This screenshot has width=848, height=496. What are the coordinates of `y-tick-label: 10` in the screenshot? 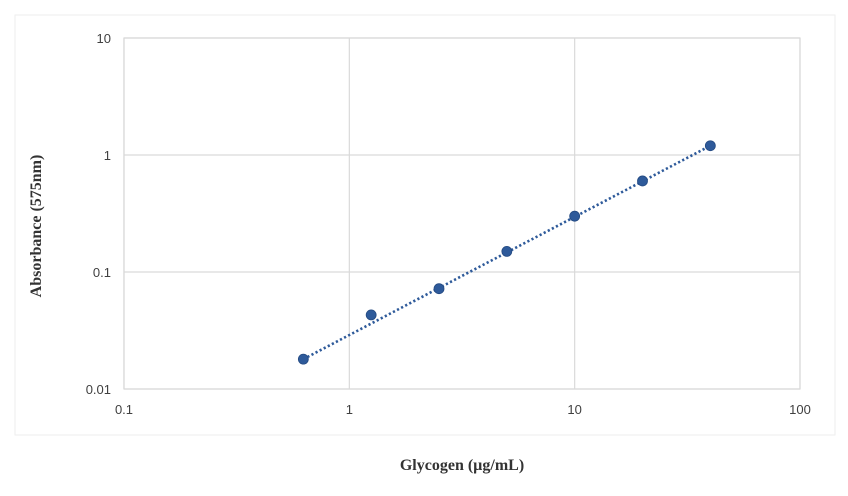 It's located at (104, 38).